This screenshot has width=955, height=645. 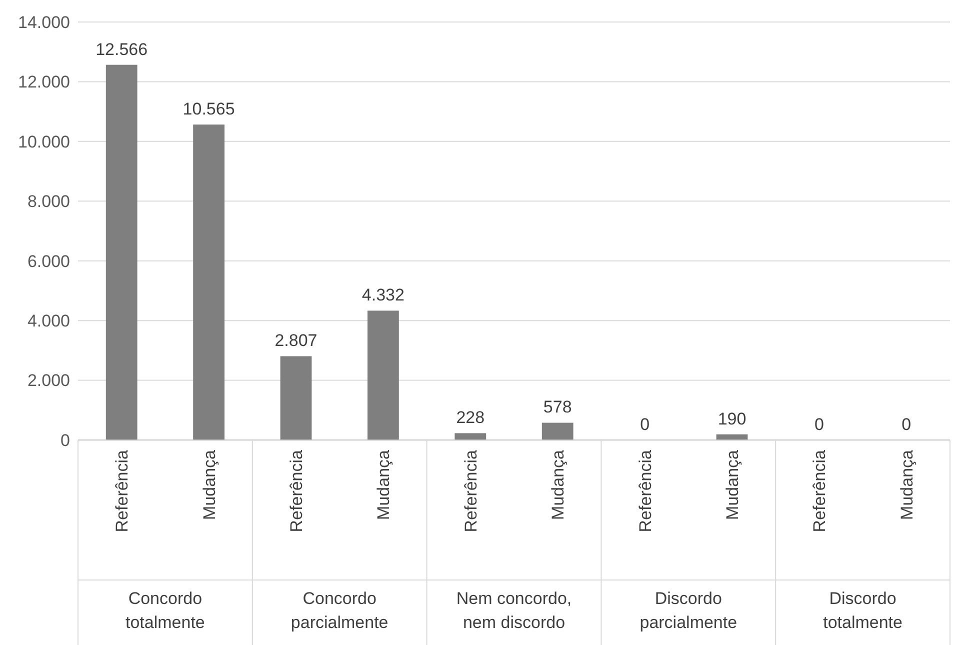 I want to click on text: Discordo parcialmente, so click(x=689, y=610).